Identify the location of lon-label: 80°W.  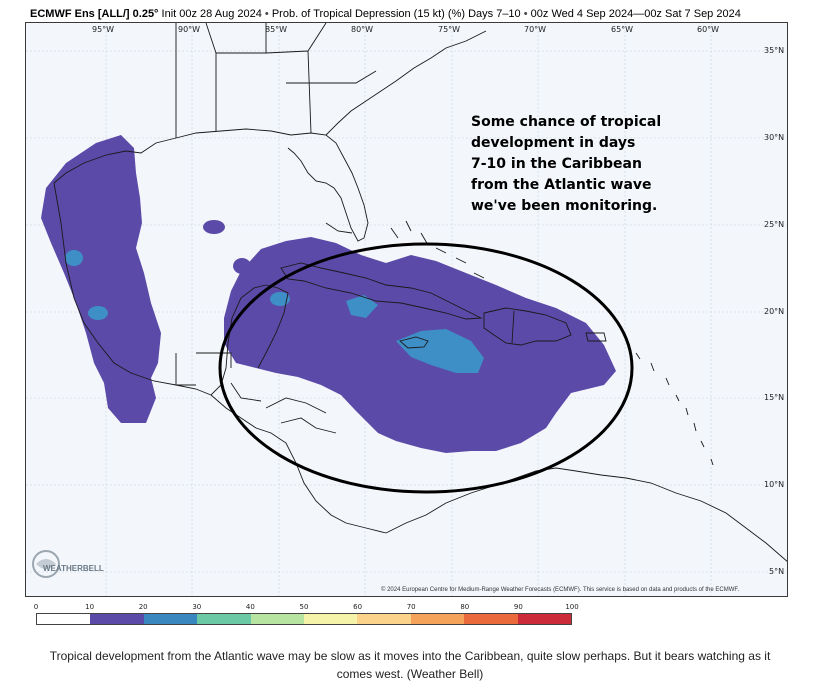
(362, 29).